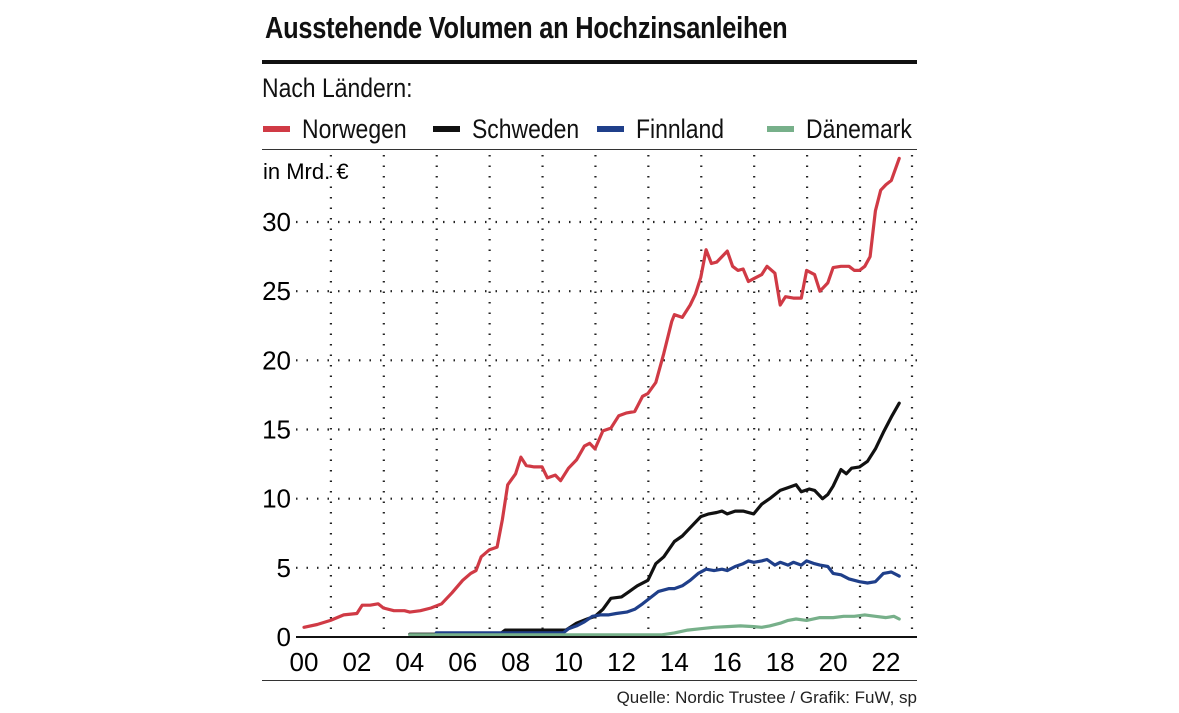 The image size is (1179, 713). What do you see at coordinates (446, 129) in the screenshot?
I see `legend-swatch-schweden` at bounding box center [446, 129].